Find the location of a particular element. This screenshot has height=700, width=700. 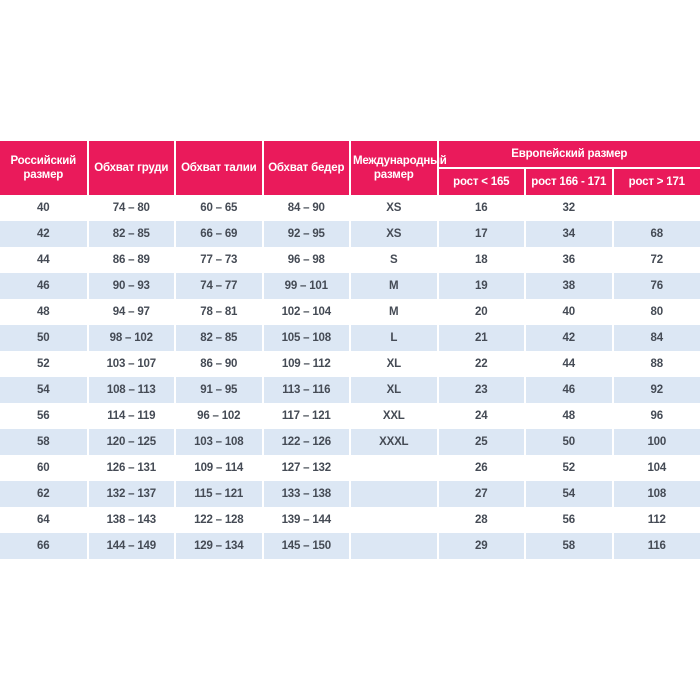

table-cell: 56 is located at coordinates (44, 416).